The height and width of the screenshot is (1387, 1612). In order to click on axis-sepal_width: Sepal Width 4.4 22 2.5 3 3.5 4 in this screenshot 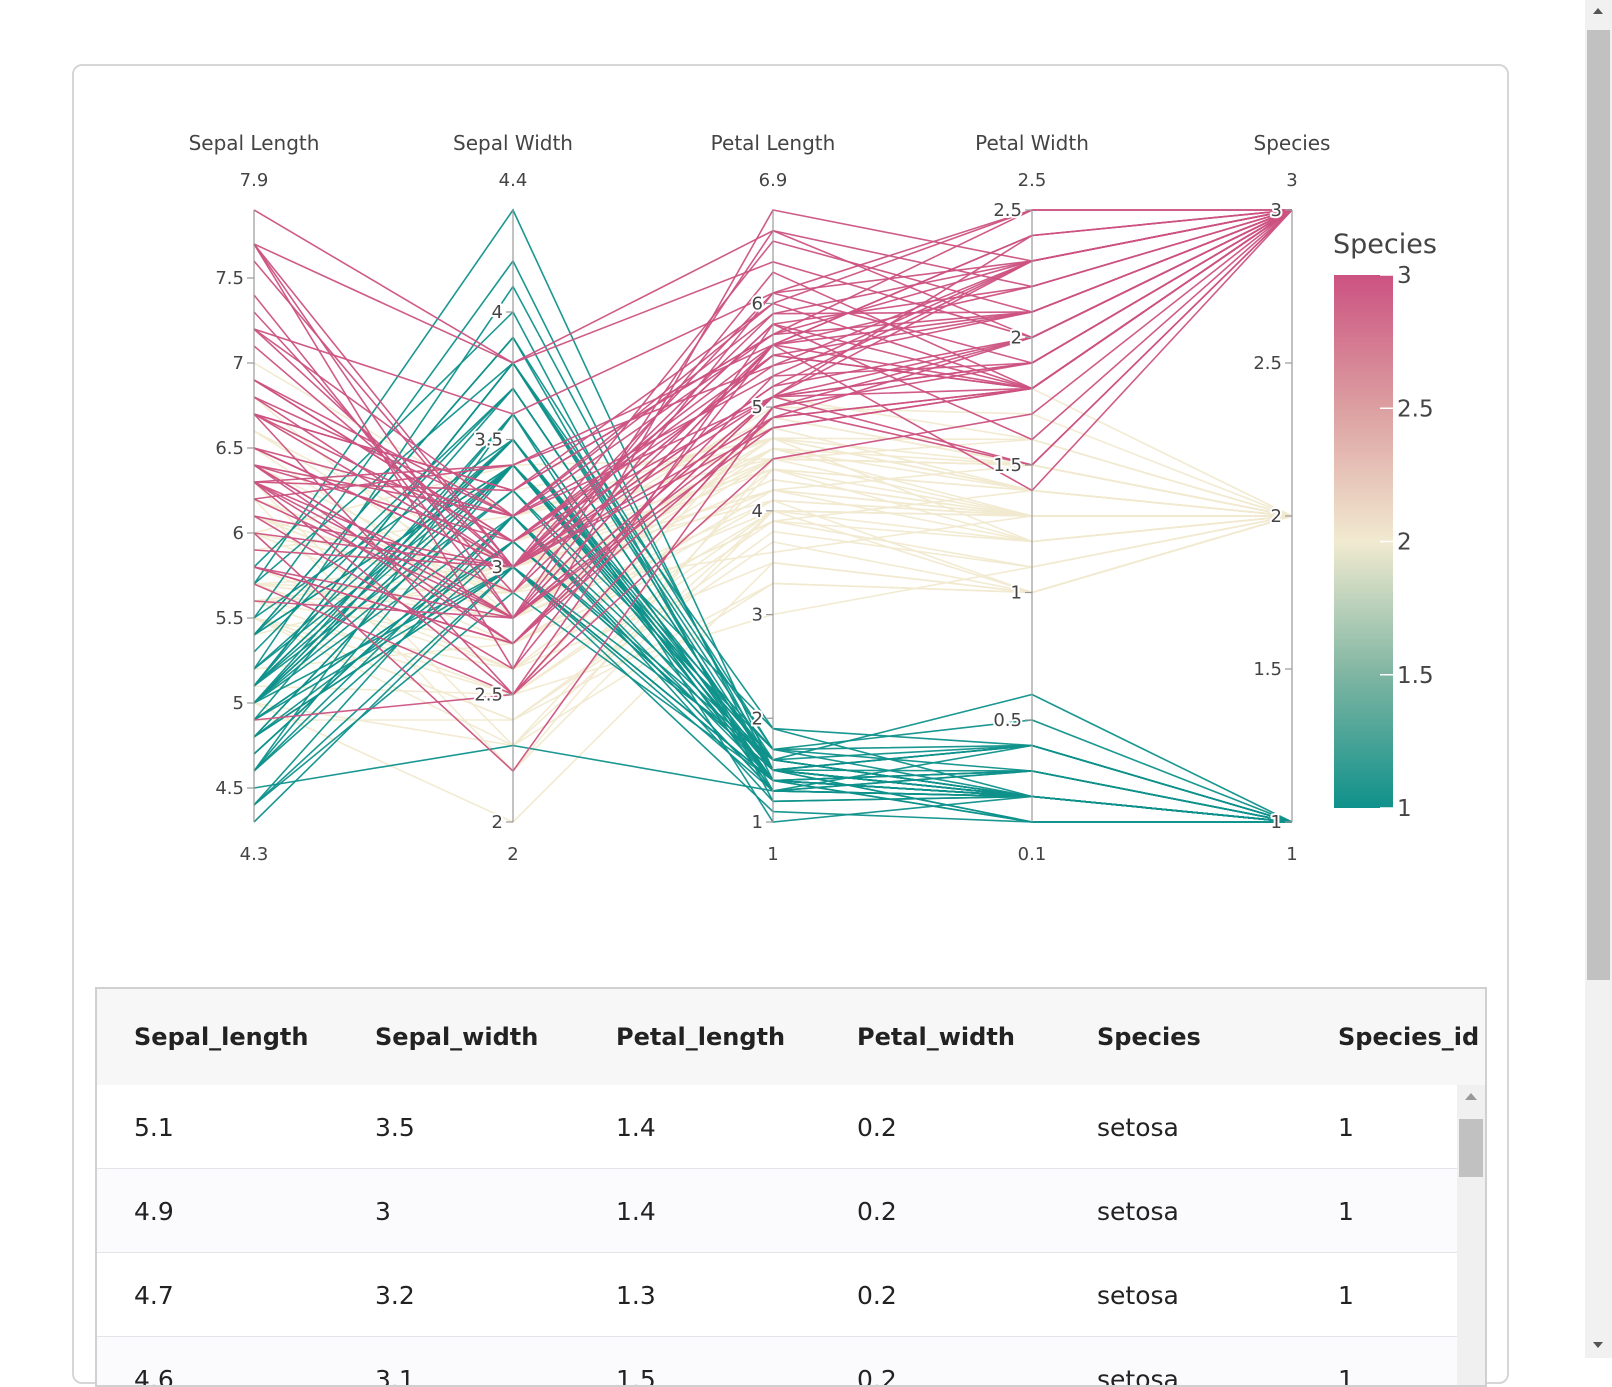, I will do `click(513, 498)`.